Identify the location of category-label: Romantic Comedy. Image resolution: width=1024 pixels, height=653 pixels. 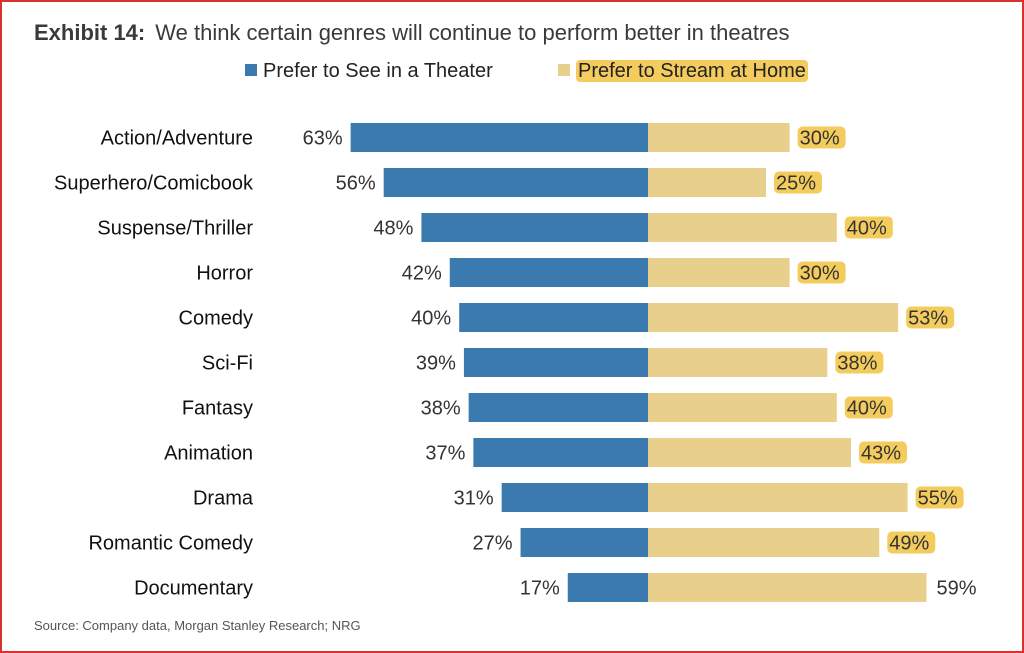
(170, 544).